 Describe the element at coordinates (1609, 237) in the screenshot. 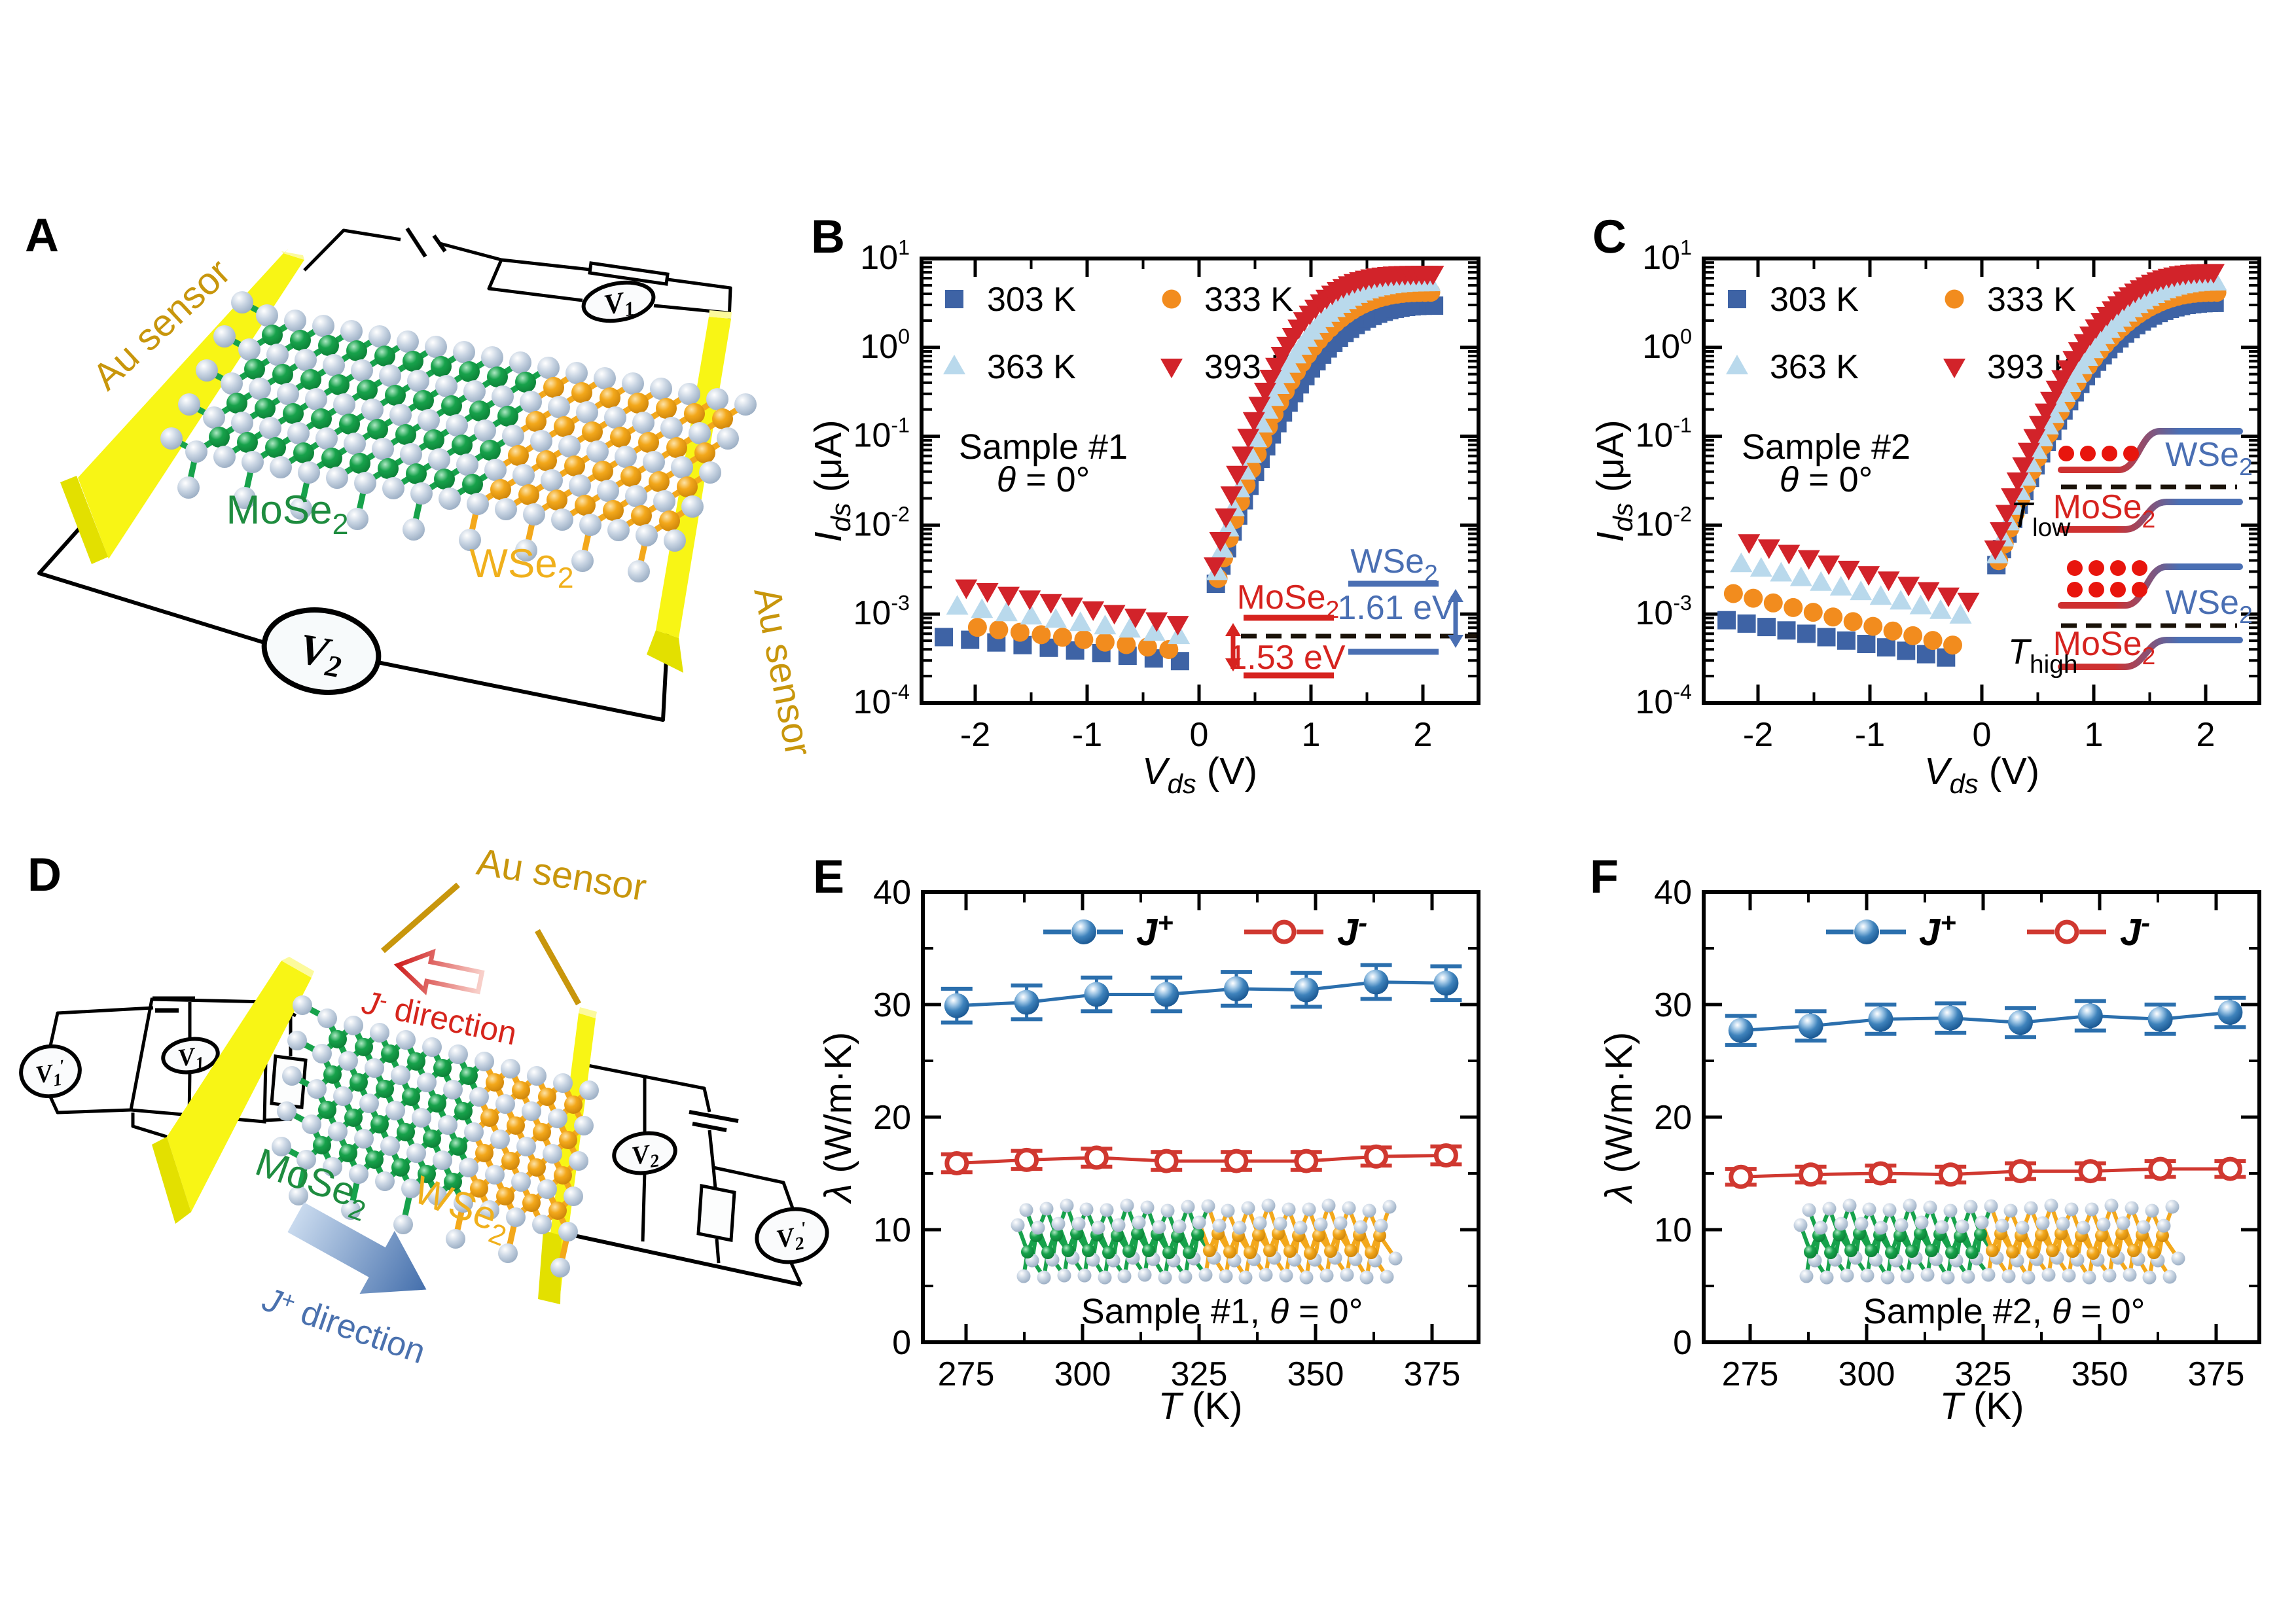

I see `svg-text: C` at that location.